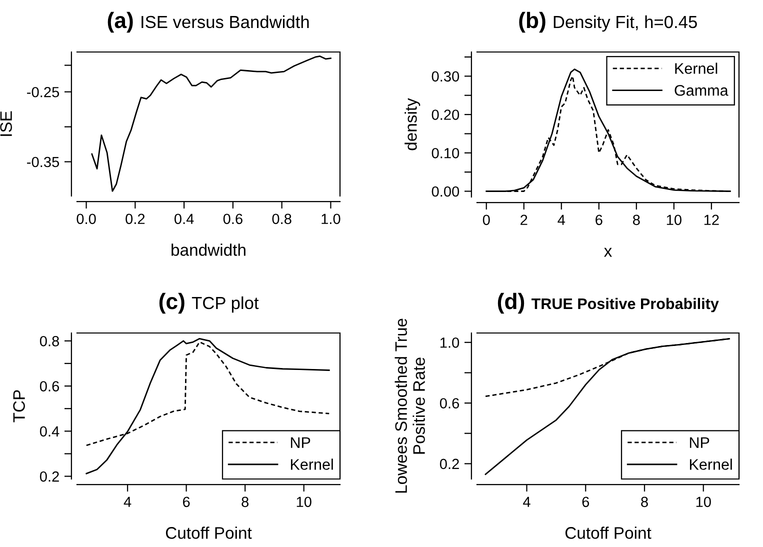 The image size is (763, 547). I want to click on y-axis-title: density, so click(412, 124).